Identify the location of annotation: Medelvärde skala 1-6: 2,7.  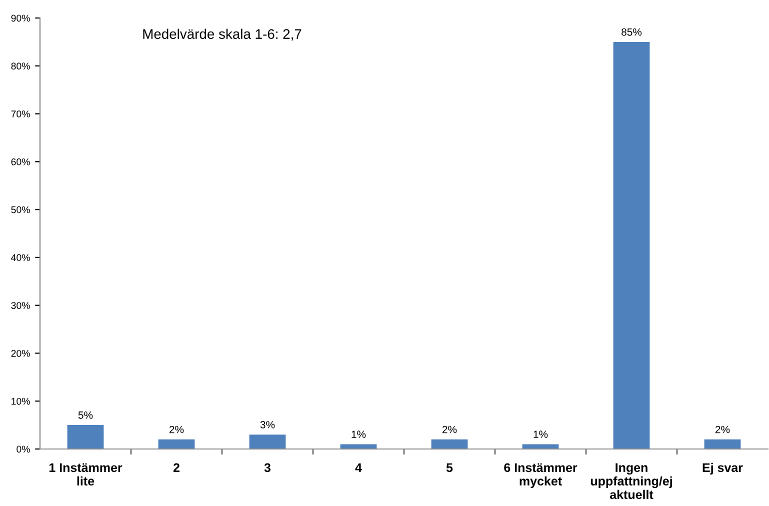
(222, 34).